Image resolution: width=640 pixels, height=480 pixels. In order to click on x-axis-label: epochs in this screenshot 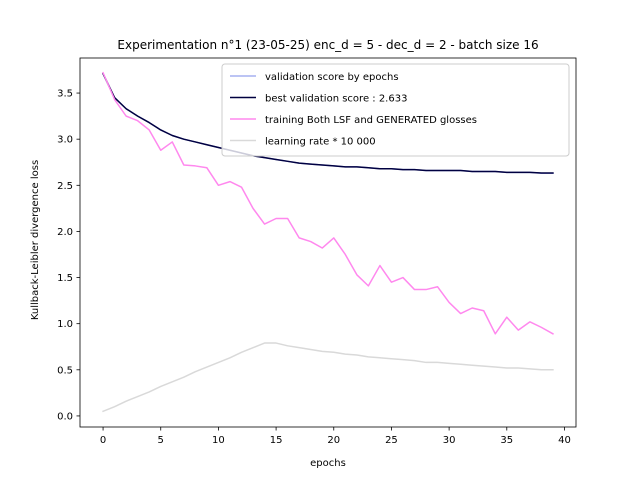, I will do `click(328, 463)`.